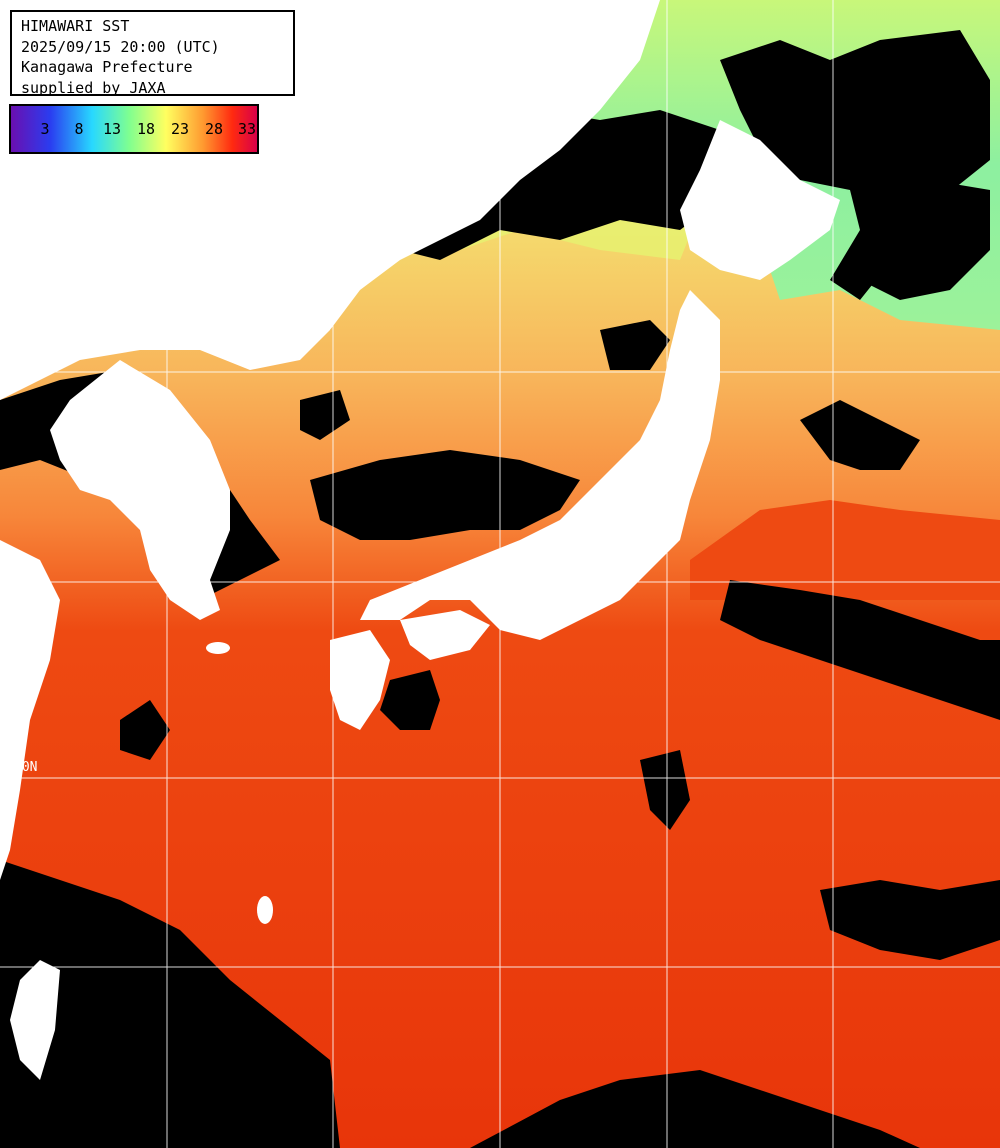  I want to click on color-scale-bar, so click(134, 129).